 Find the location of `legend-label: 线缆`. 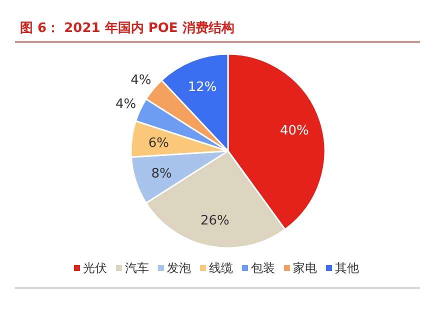

legend-label: 线缆 is located at coordinates (221, 268).